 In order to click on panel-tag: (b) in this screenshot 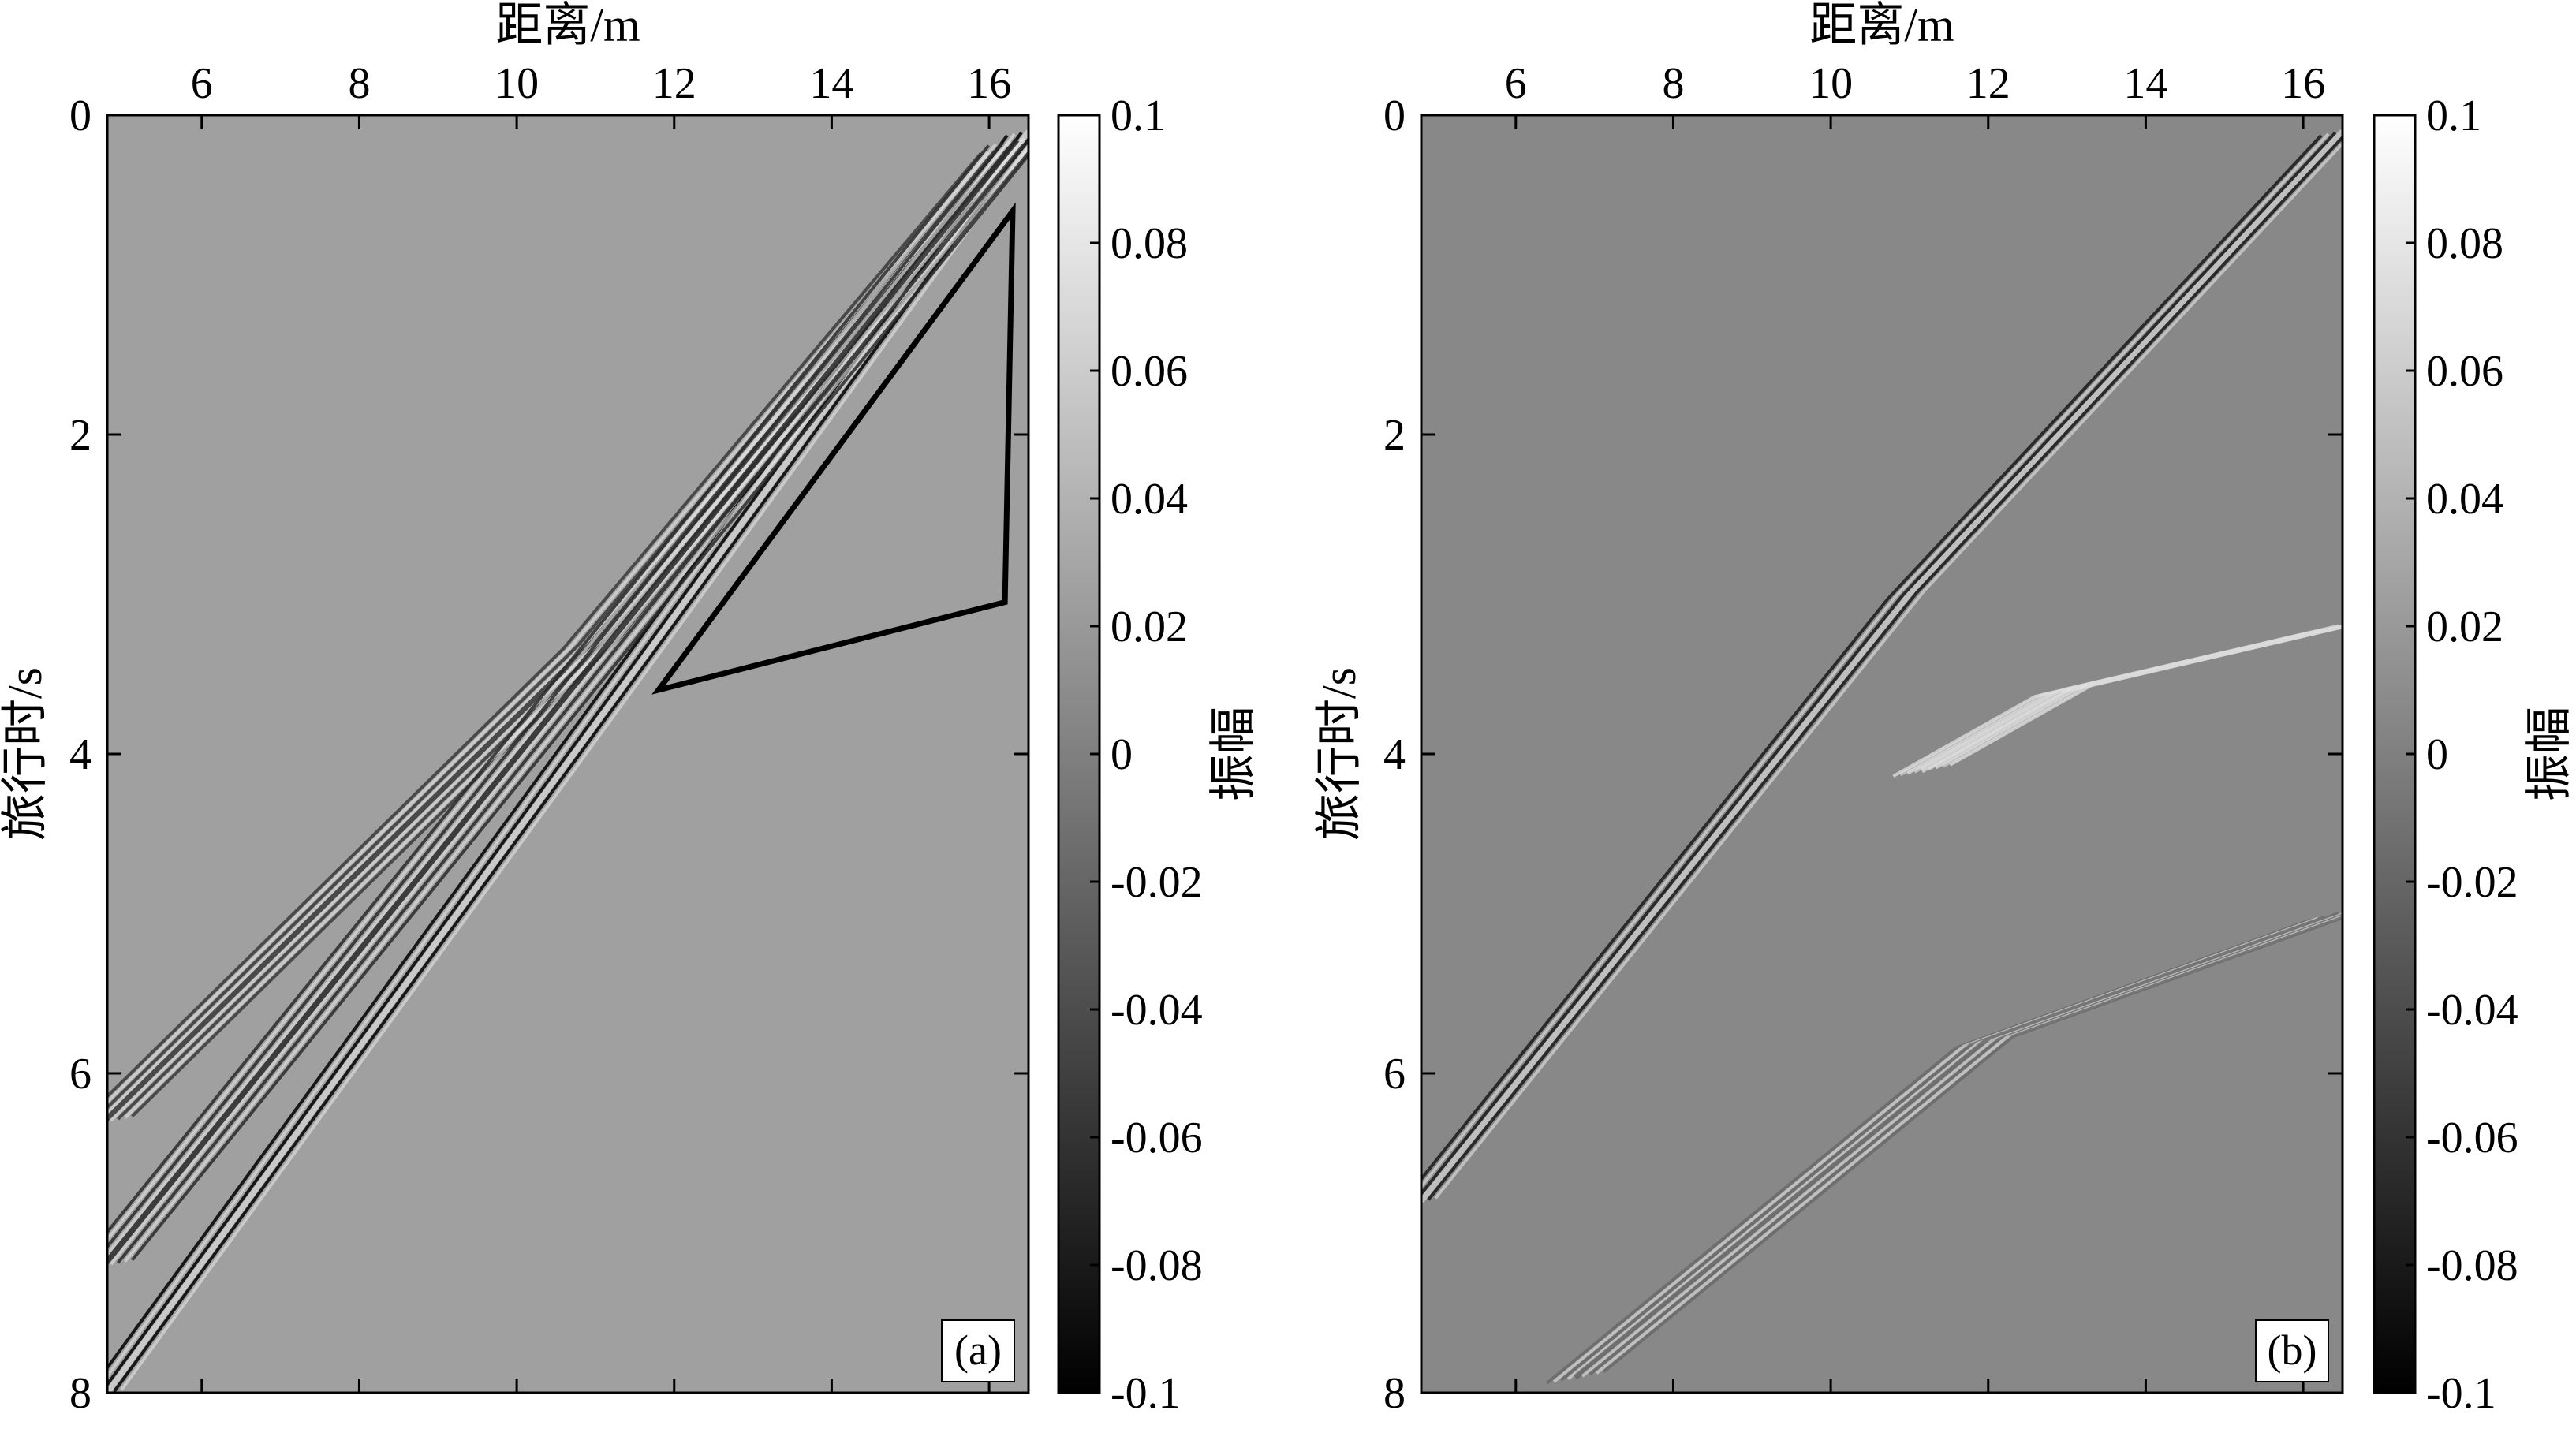, I will do `click(2292, 1350)`.